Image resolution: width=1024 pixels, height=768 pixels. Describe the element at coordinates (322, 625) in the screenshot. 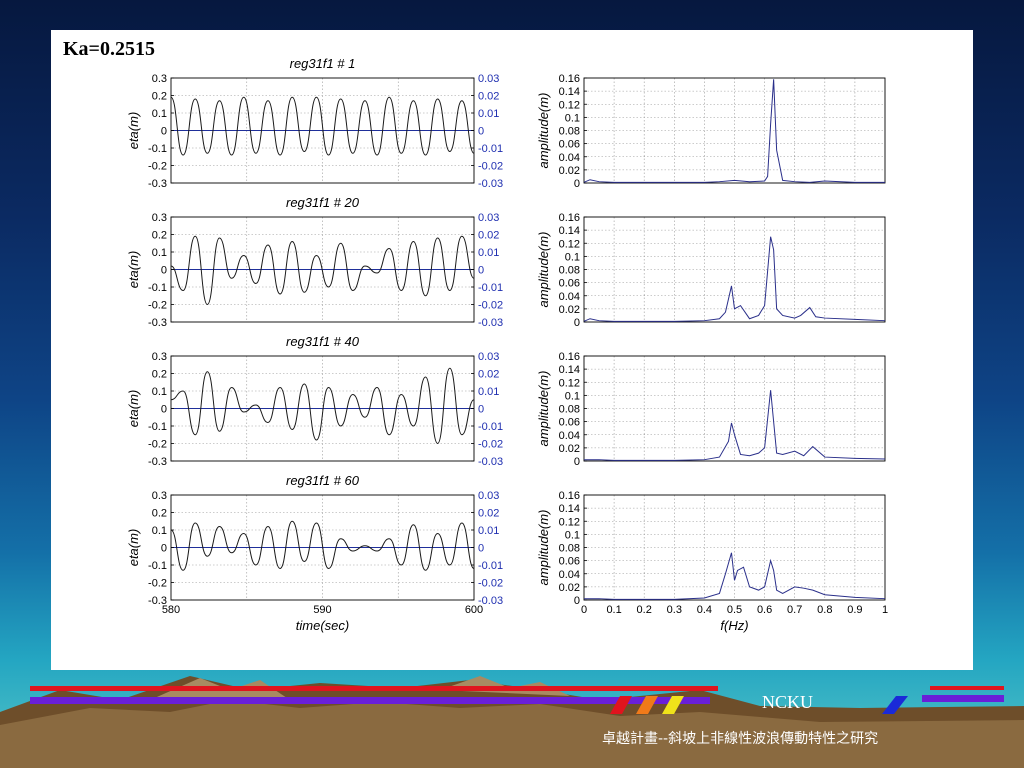

I see `x-axis-label: time(sec)` at that location.